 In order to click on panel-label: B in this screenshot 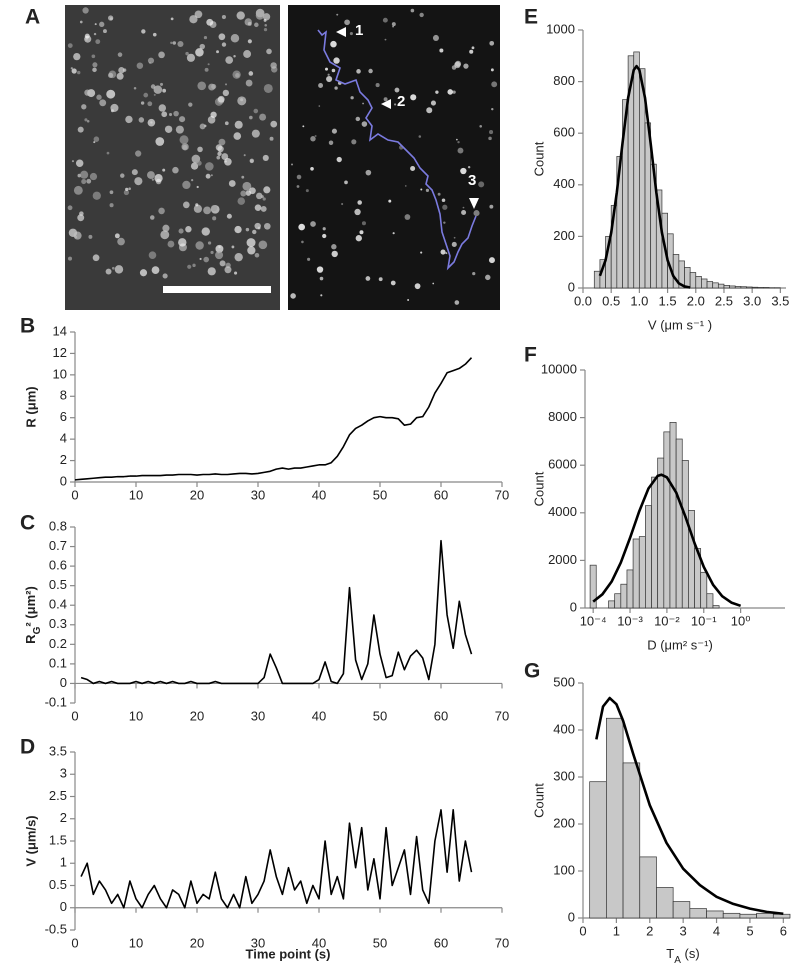, I will do `click(27, 326)`.